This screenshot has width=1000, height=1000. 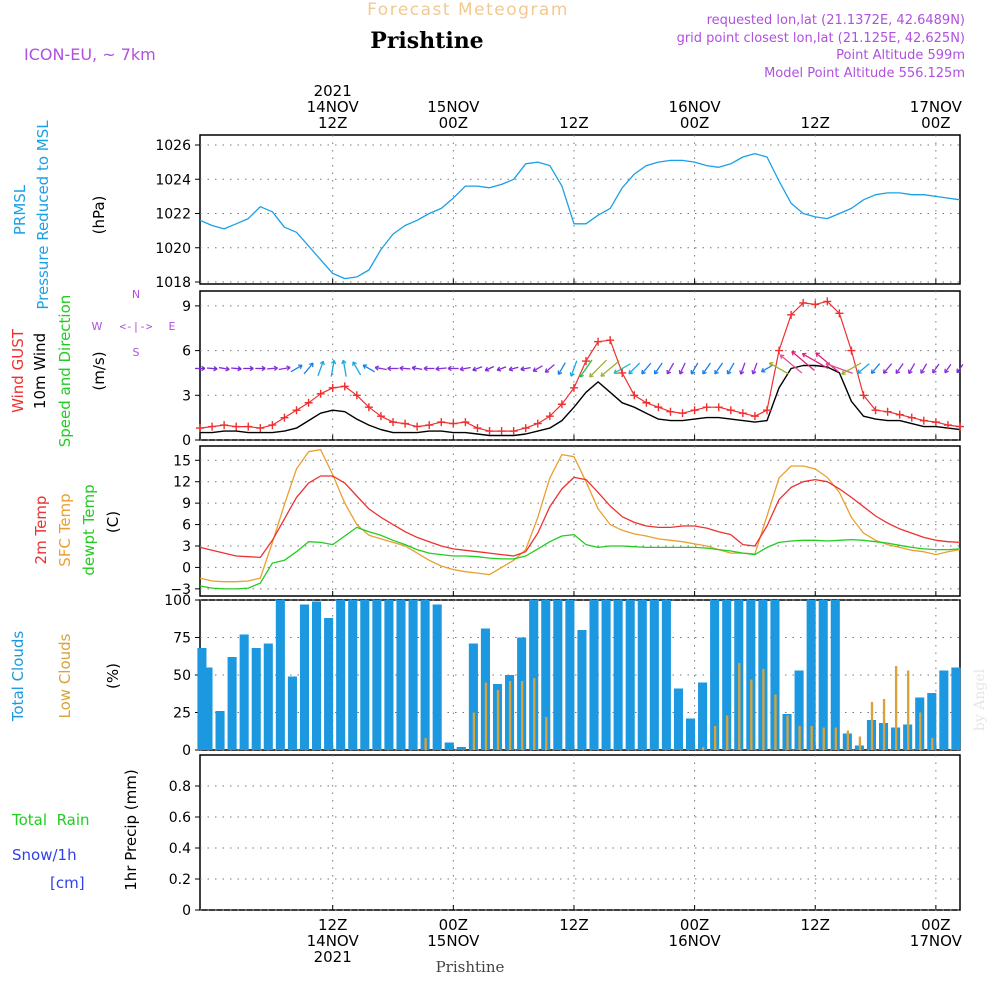 What do you see at coordinates (580, 832) in the screenshot?
I see `precip-frame` at bounding box center [580, 832].